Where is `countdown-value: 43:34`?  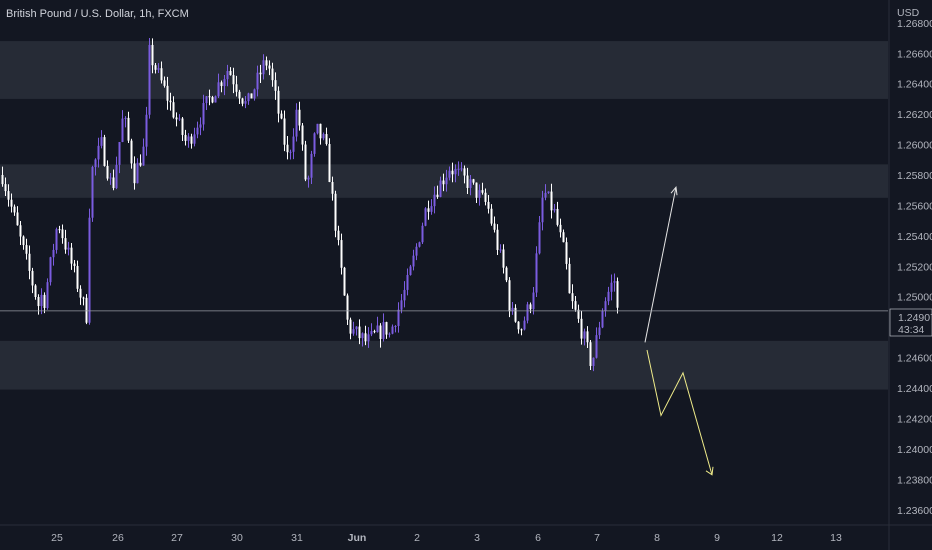 countdown-value: 43:34 is located at coordinates (911, 330).